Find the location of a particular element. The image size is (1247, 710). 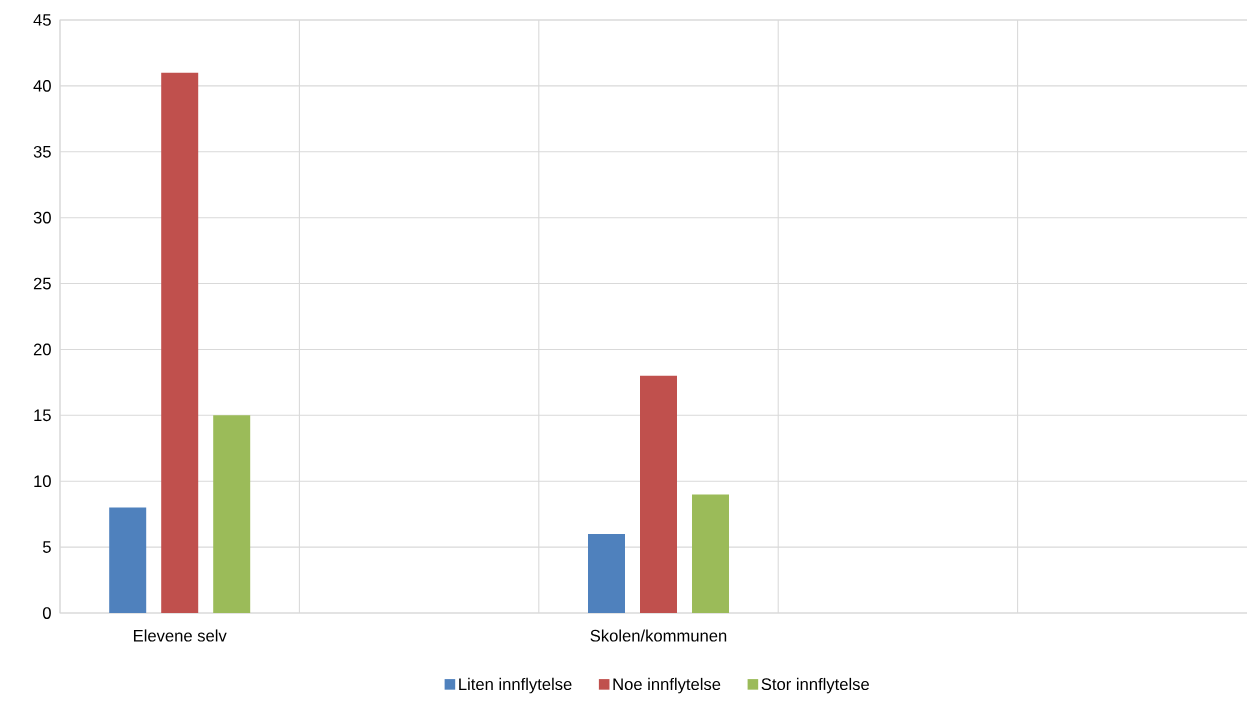

y-tick-label: 0 is located at coordinates (46, 613).